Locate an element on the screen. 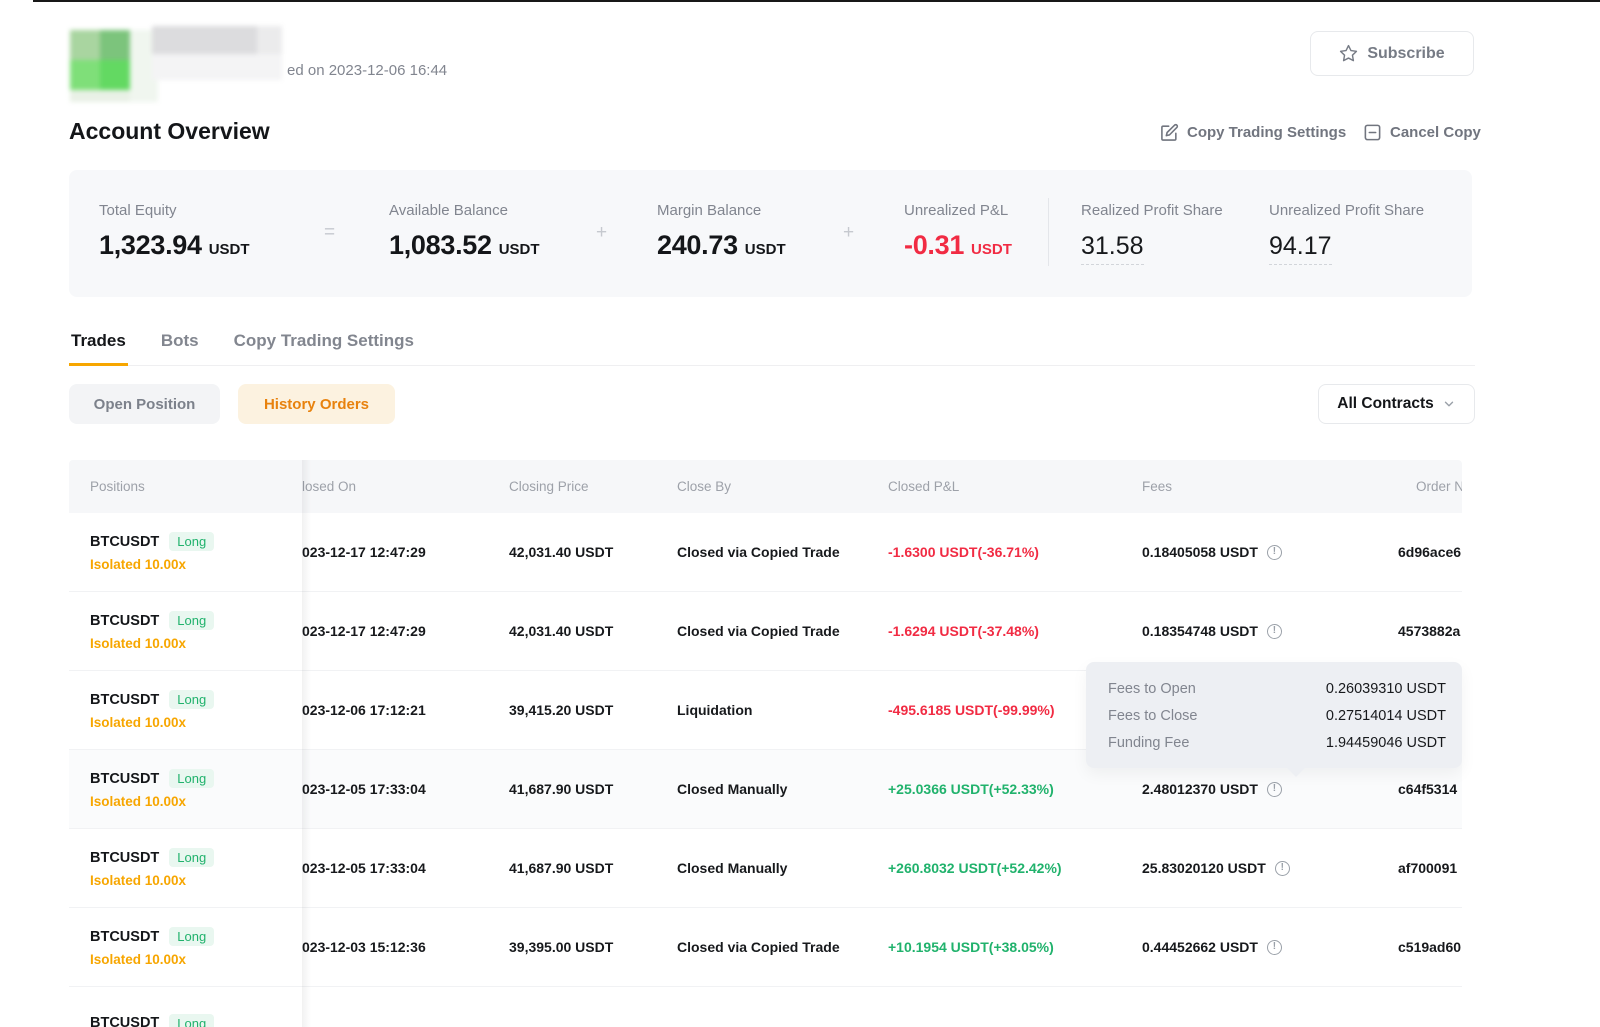 This screenshot has width=1600, height=1027. fees-cell: 2.48012370 USDT is located at coordinates (1270, 789).